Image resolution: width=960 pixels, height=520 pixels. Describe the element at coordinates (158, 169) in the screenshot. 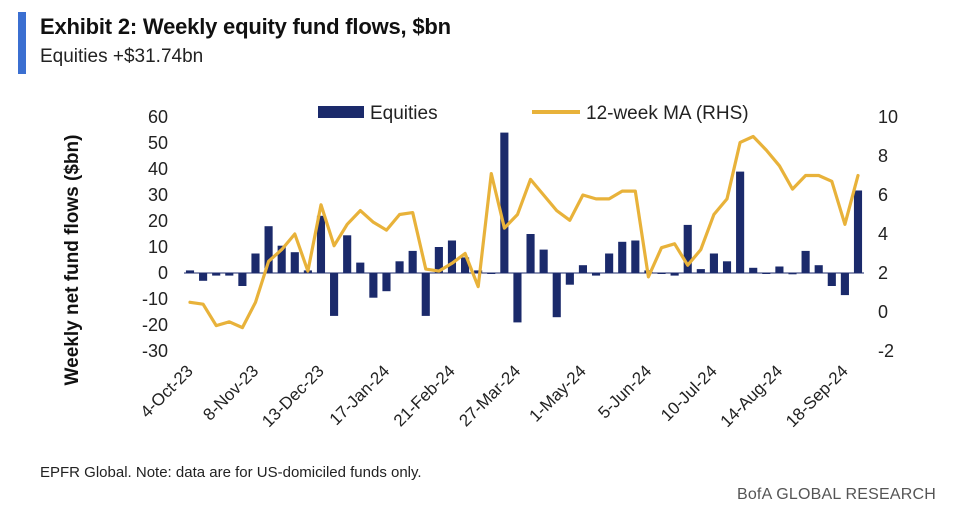

I see `y-tick-label-left: 40` at that location.